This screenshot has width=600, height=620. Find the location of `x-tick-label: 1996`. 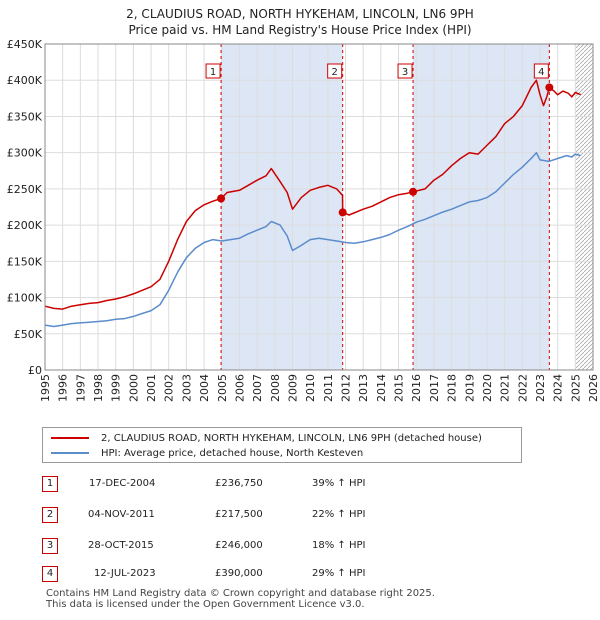

x-tick-label: 1996 is located at coordinates (63, 388).